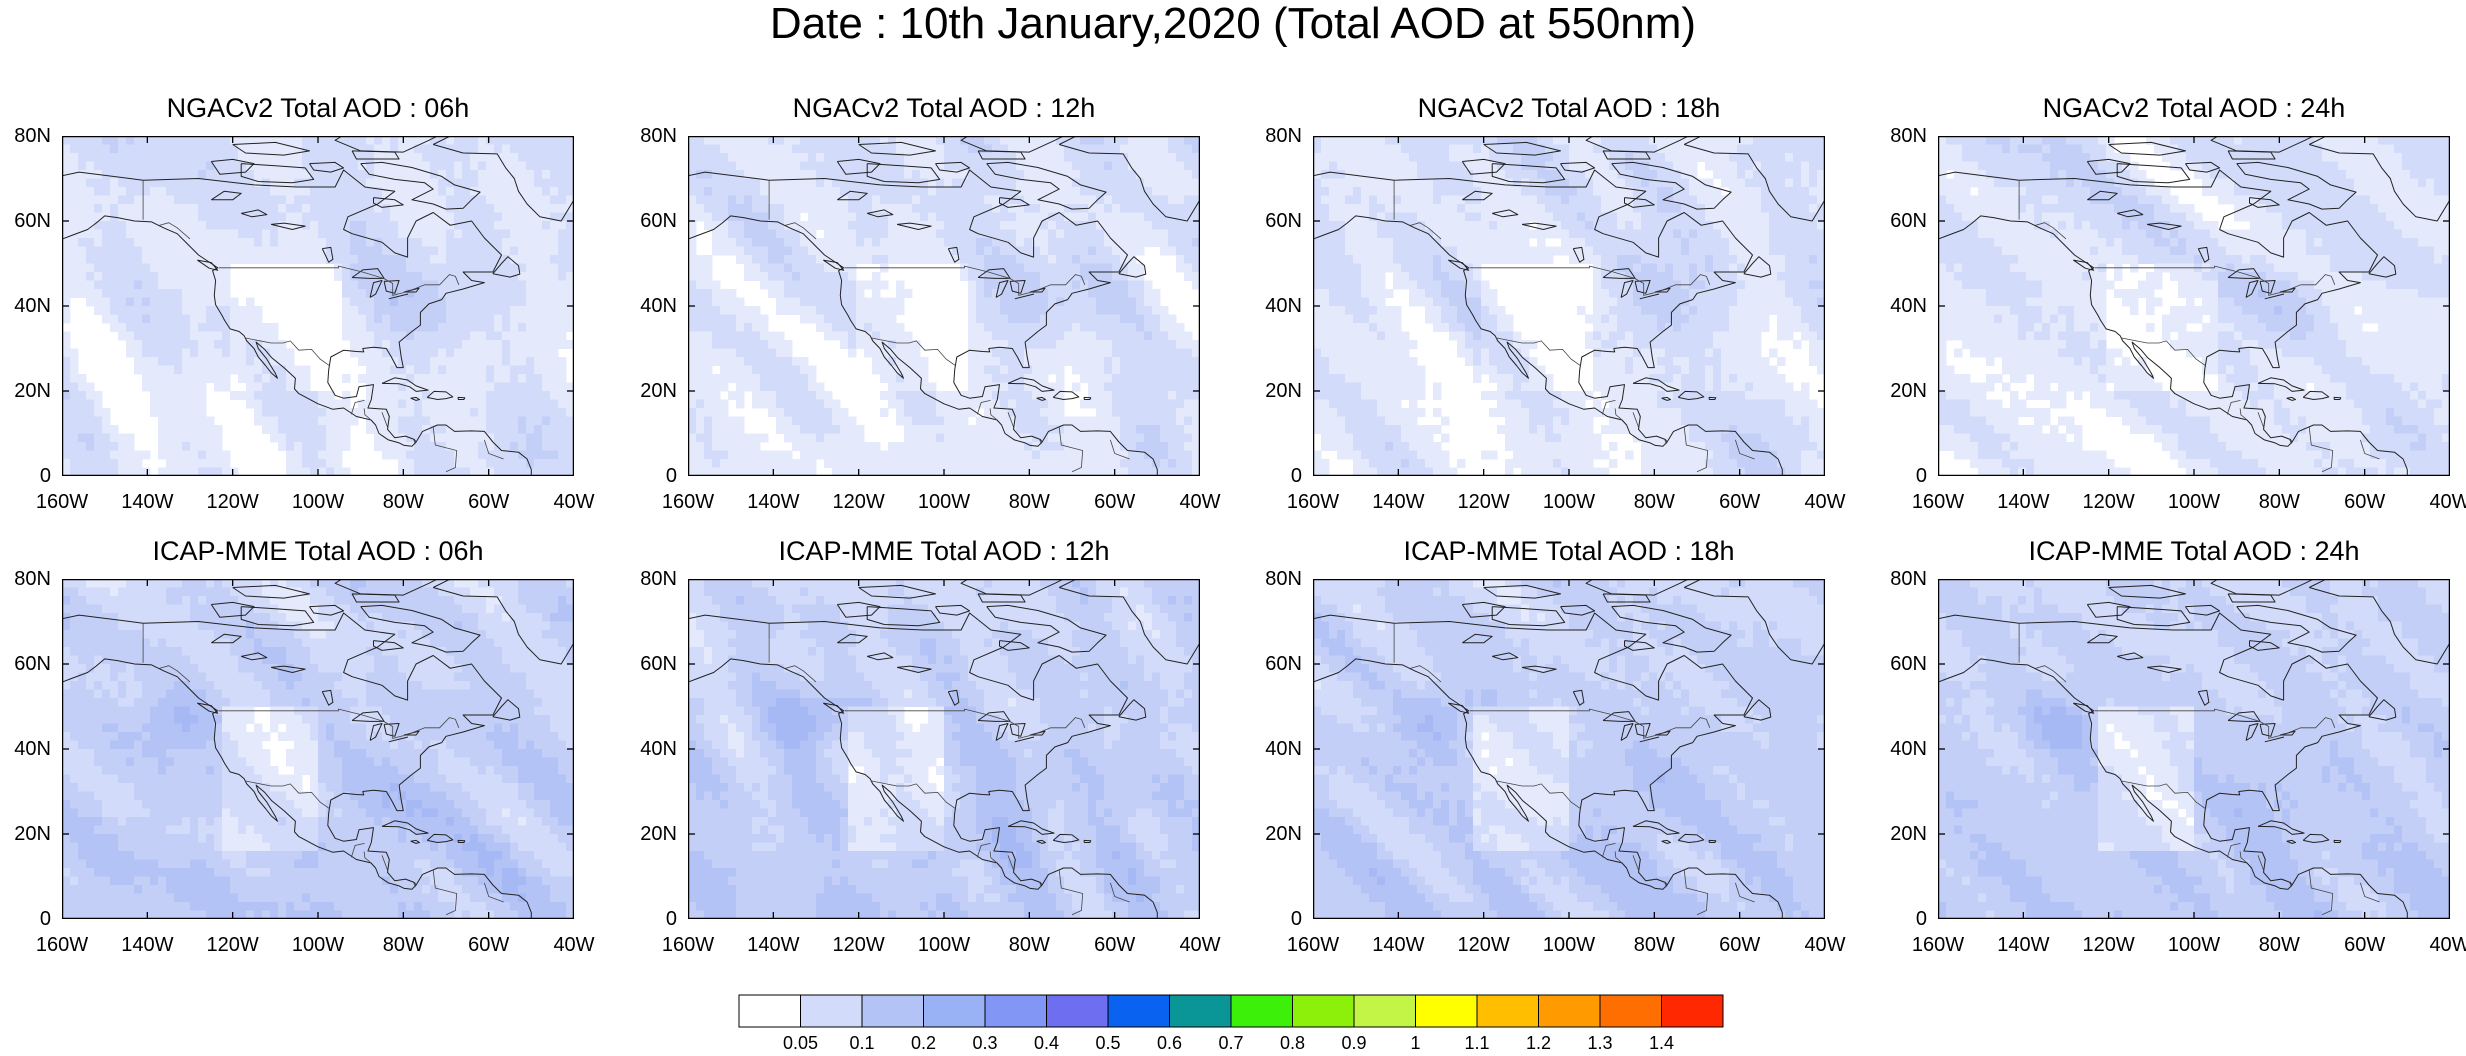 This screenshot has width=2466, height=1056. Describe the element at coordinates (1477, 1043) in the screenshot. I see `colorbar-label: 1.1` at that location.